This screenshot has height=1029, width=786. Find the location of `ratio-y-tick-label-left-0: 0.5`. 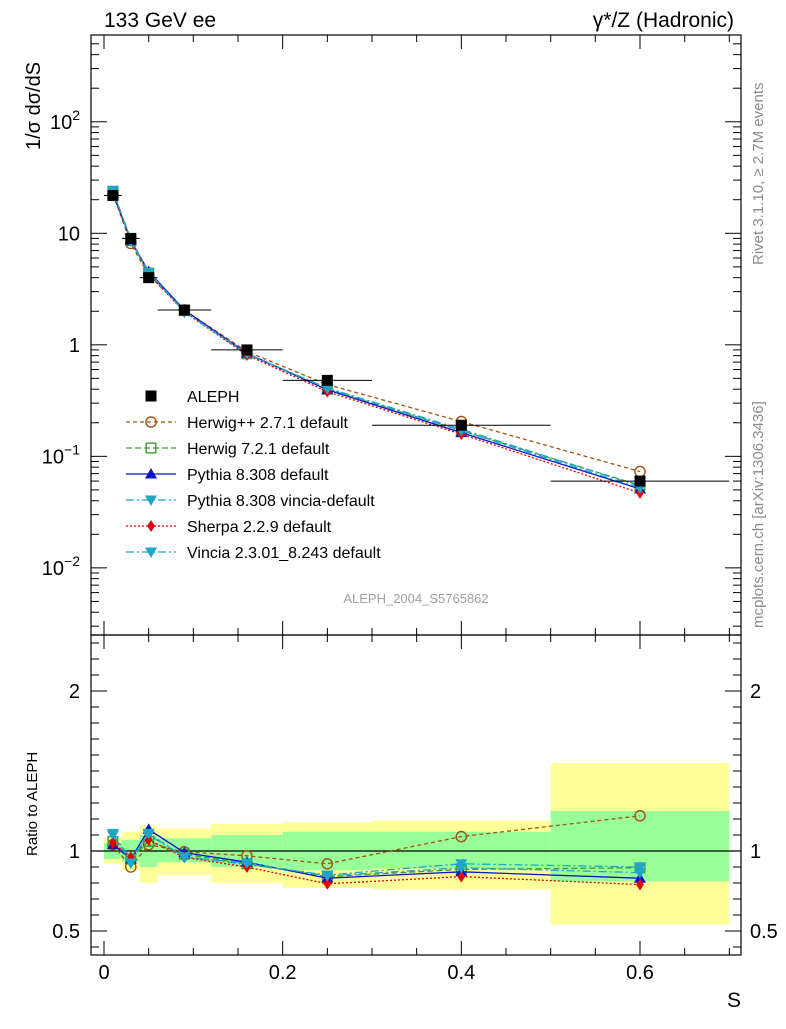

ratio-y-tick-label-left-0: 0.5 is located at coordinates (66, 932).